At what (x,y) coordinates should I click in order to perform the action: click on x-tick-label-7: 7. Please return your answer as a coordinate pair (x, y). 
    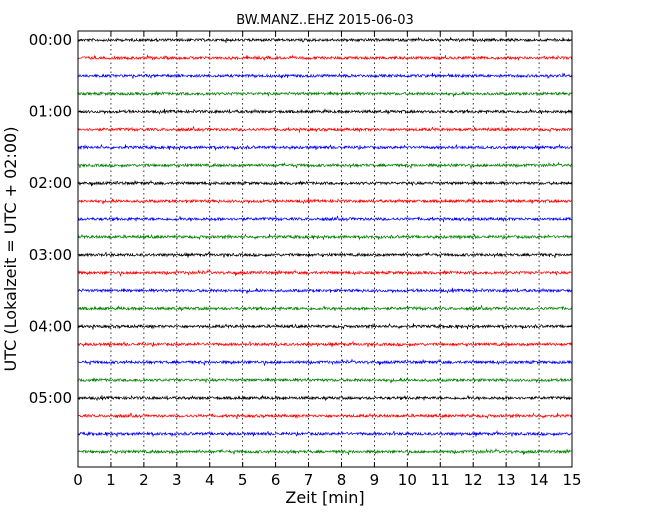
    Looking at the image, I should click on (309, 480).